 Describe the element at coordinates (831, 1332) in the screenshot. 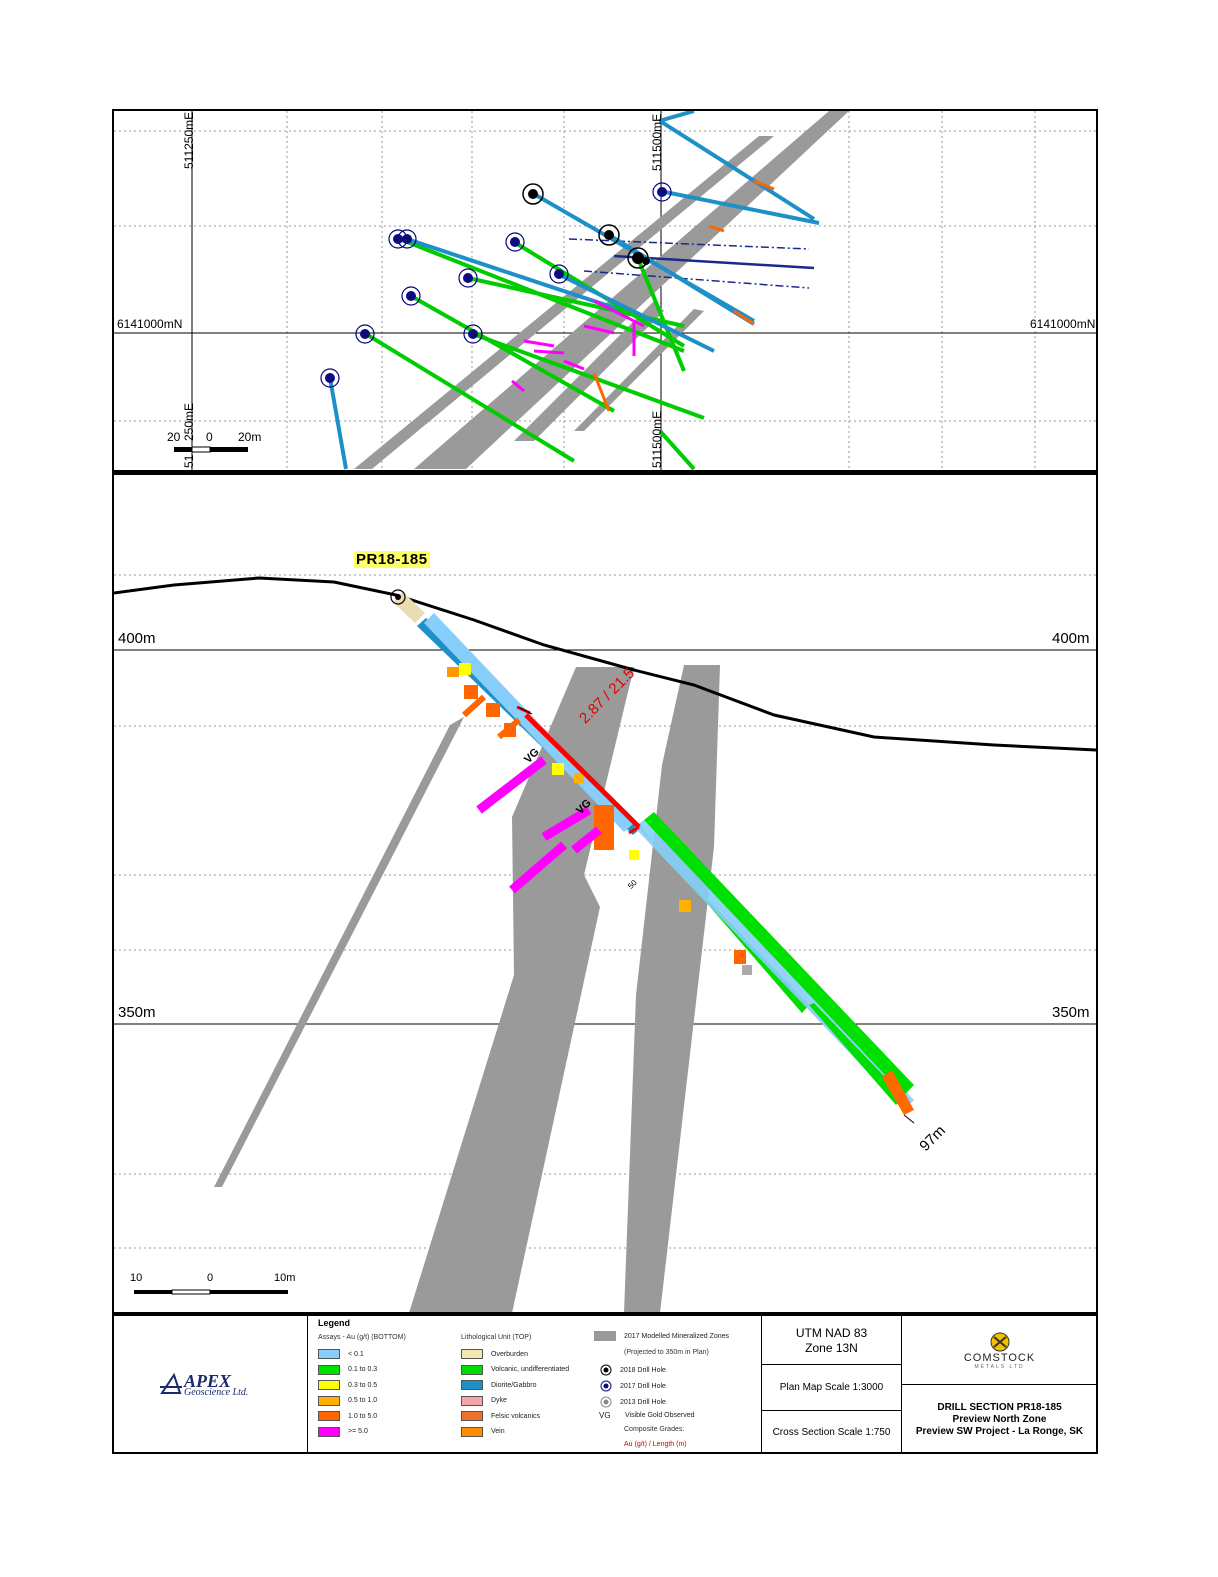

I see `utm-label: UTM NAD 83` at that location.